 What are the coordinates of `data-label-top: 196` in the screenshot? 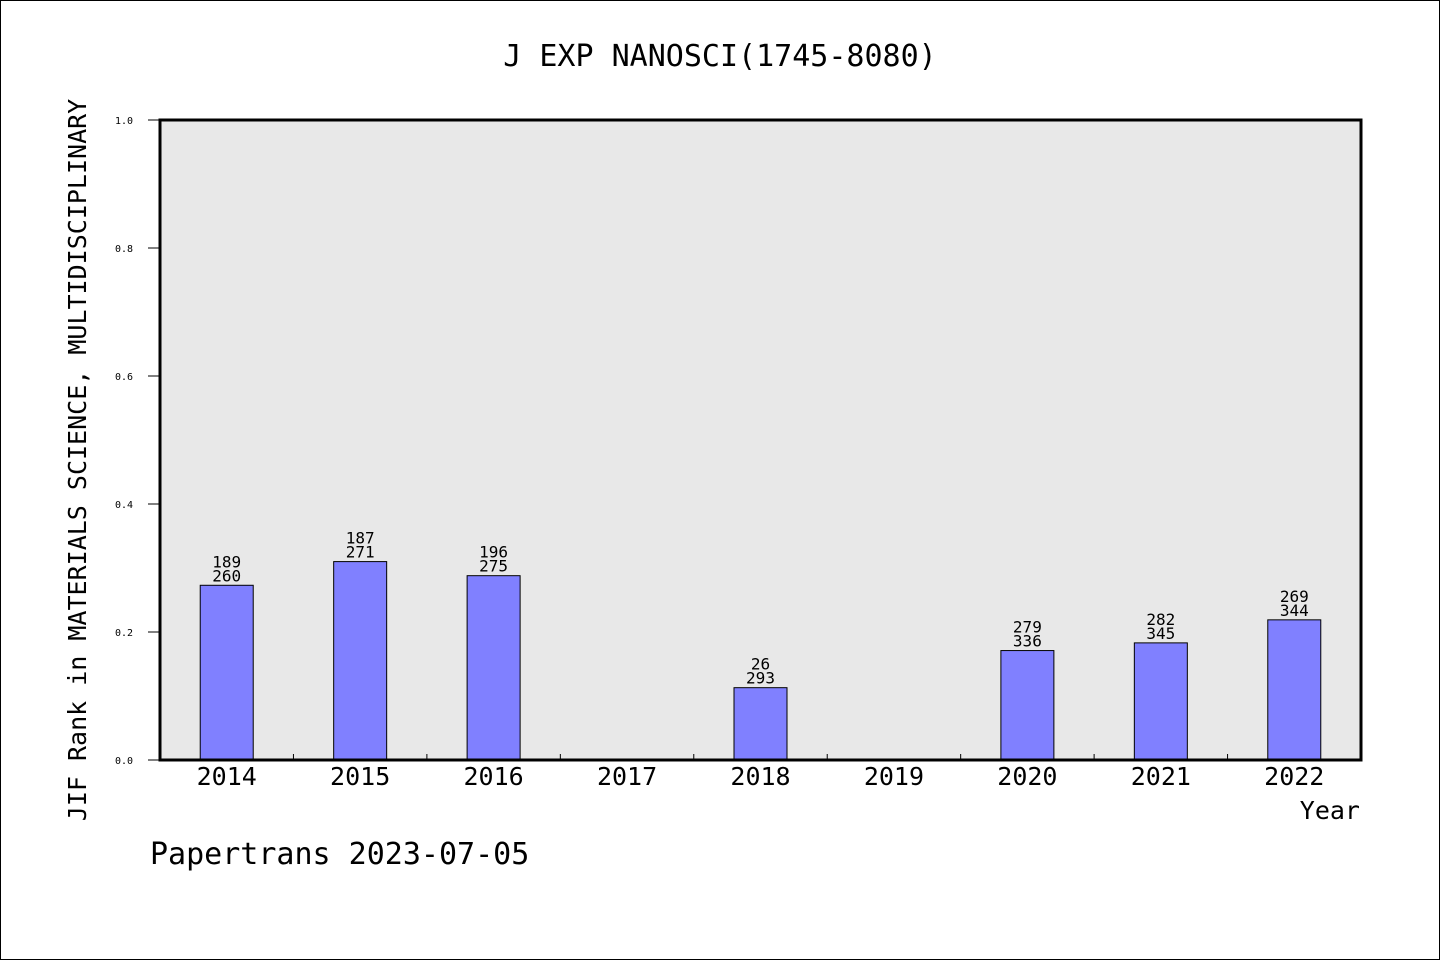 It's located at (493, 552).